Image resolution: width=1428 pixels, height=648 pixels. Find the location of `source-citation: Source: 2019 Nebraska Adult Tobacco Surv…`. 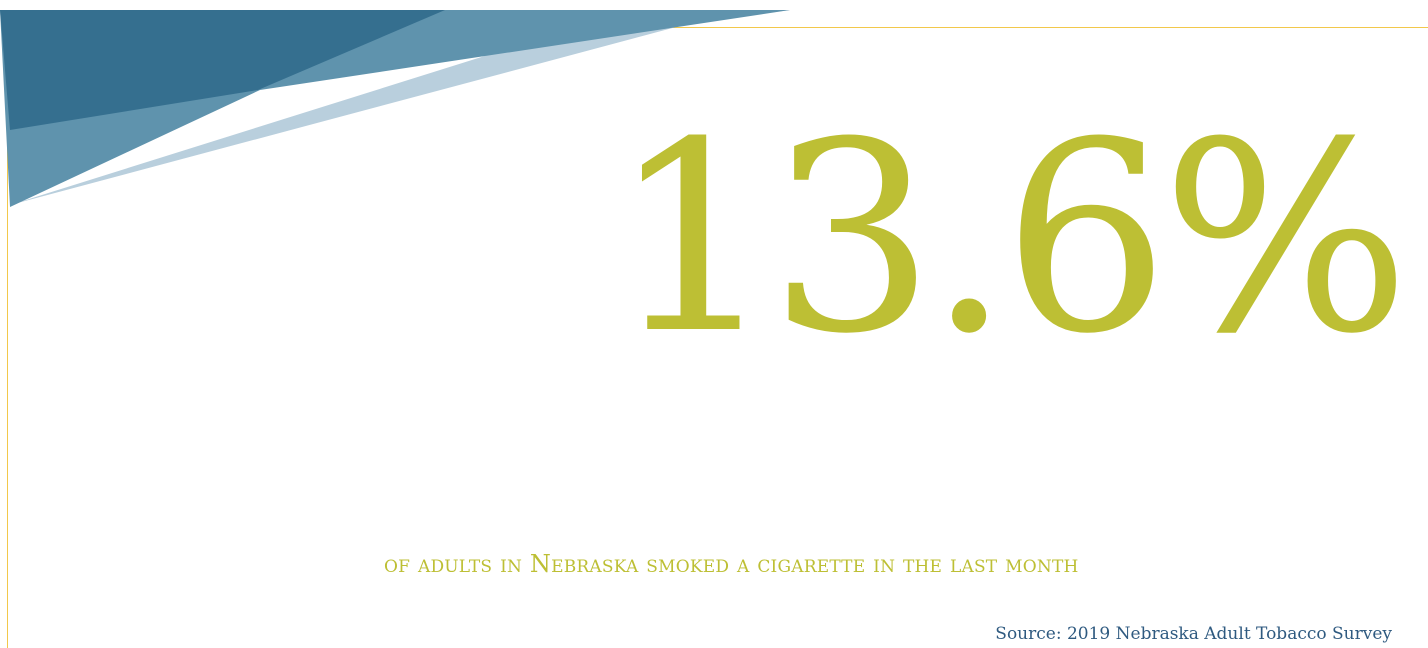

source-citation: Source: 2019 Nebraska Adult Tobacco Surv… is located at coordinates (1193, 634).